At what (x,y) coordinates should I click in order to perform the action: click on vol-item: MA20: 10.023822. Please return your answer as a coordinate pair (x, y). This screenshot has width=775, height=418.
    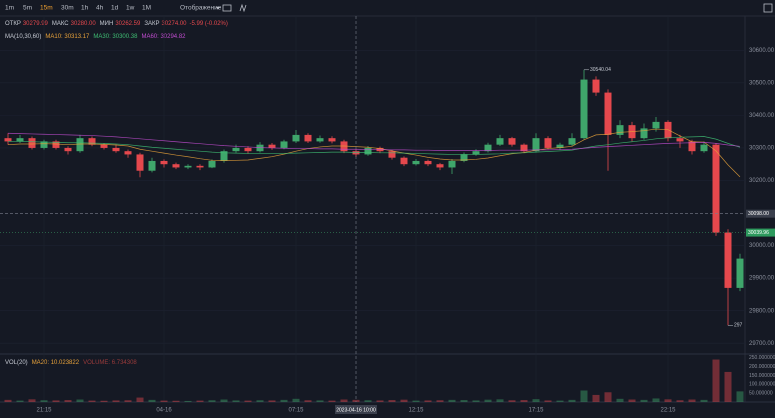
    Looking at the image, I should click on (56, 363).